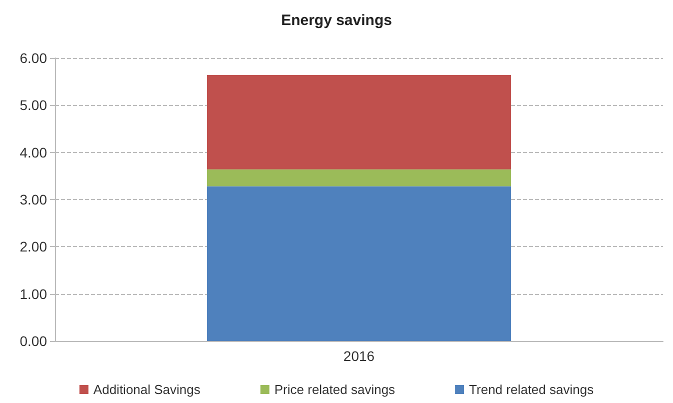  Describe the element at coordinates (359, 356) in the screenshot. I see `x-tick-label: 2016` at that location.